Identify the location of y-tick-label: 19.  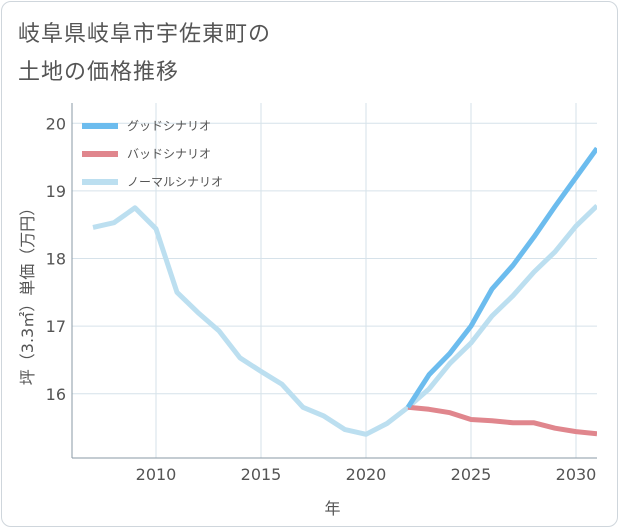
(56, 191).